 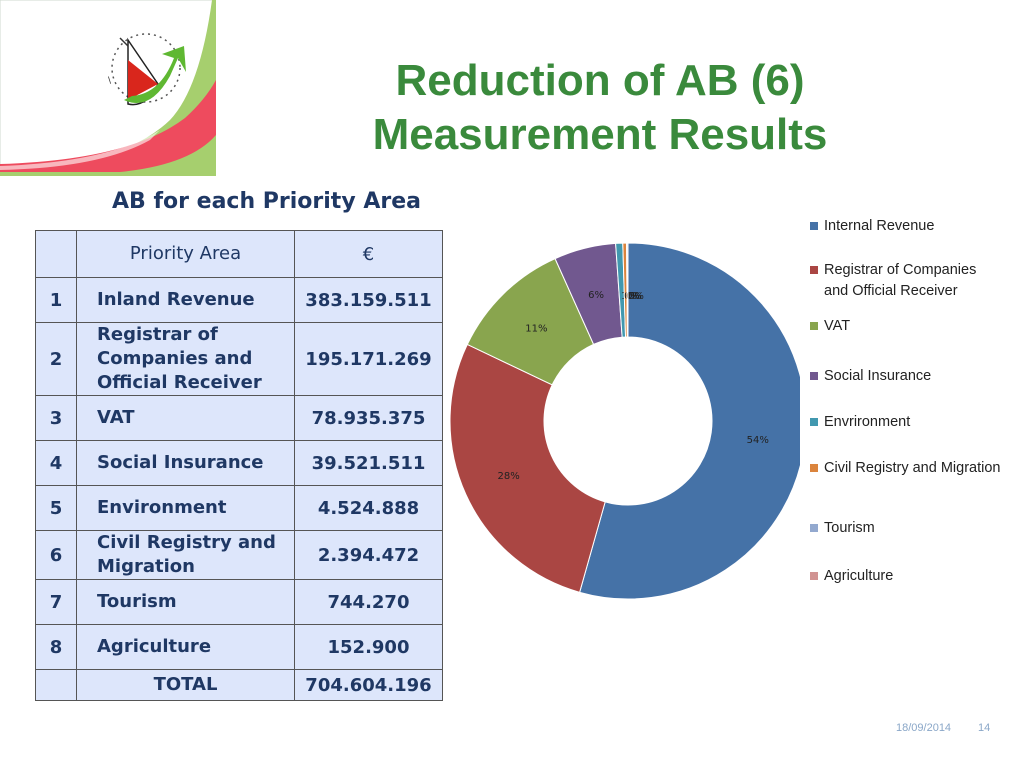 I want to click on logo-icon: \, so click(x=147, y=69).